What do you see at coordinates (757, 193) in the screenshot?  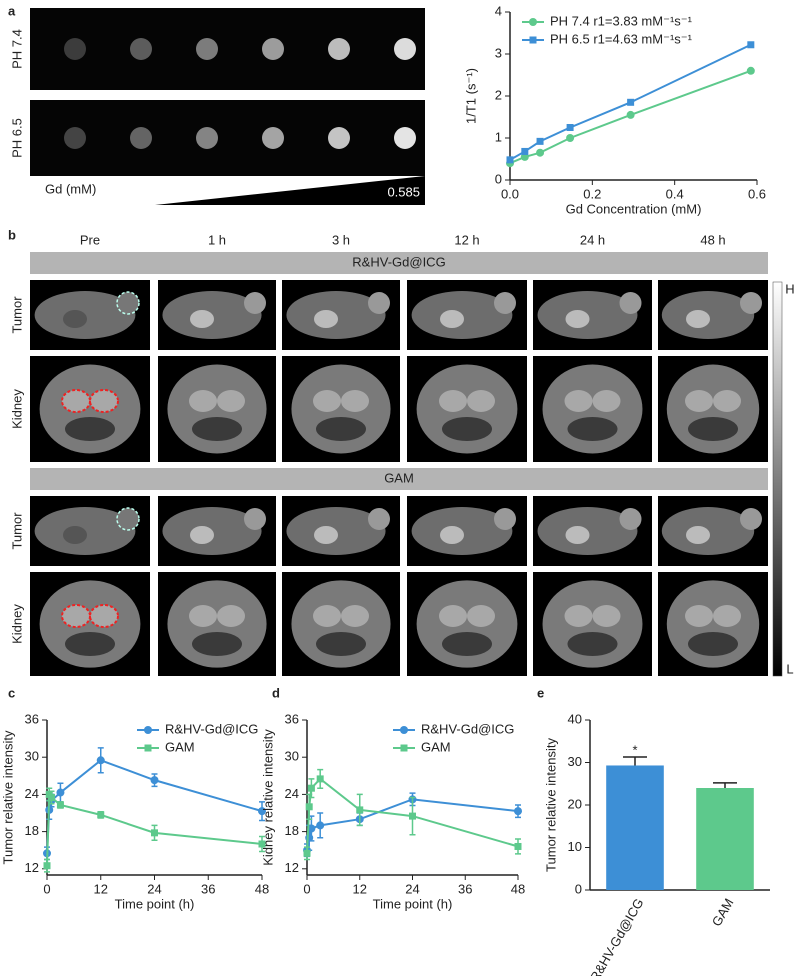 I see `x-tick-label: 0.6` at bounding box center [757, 193].